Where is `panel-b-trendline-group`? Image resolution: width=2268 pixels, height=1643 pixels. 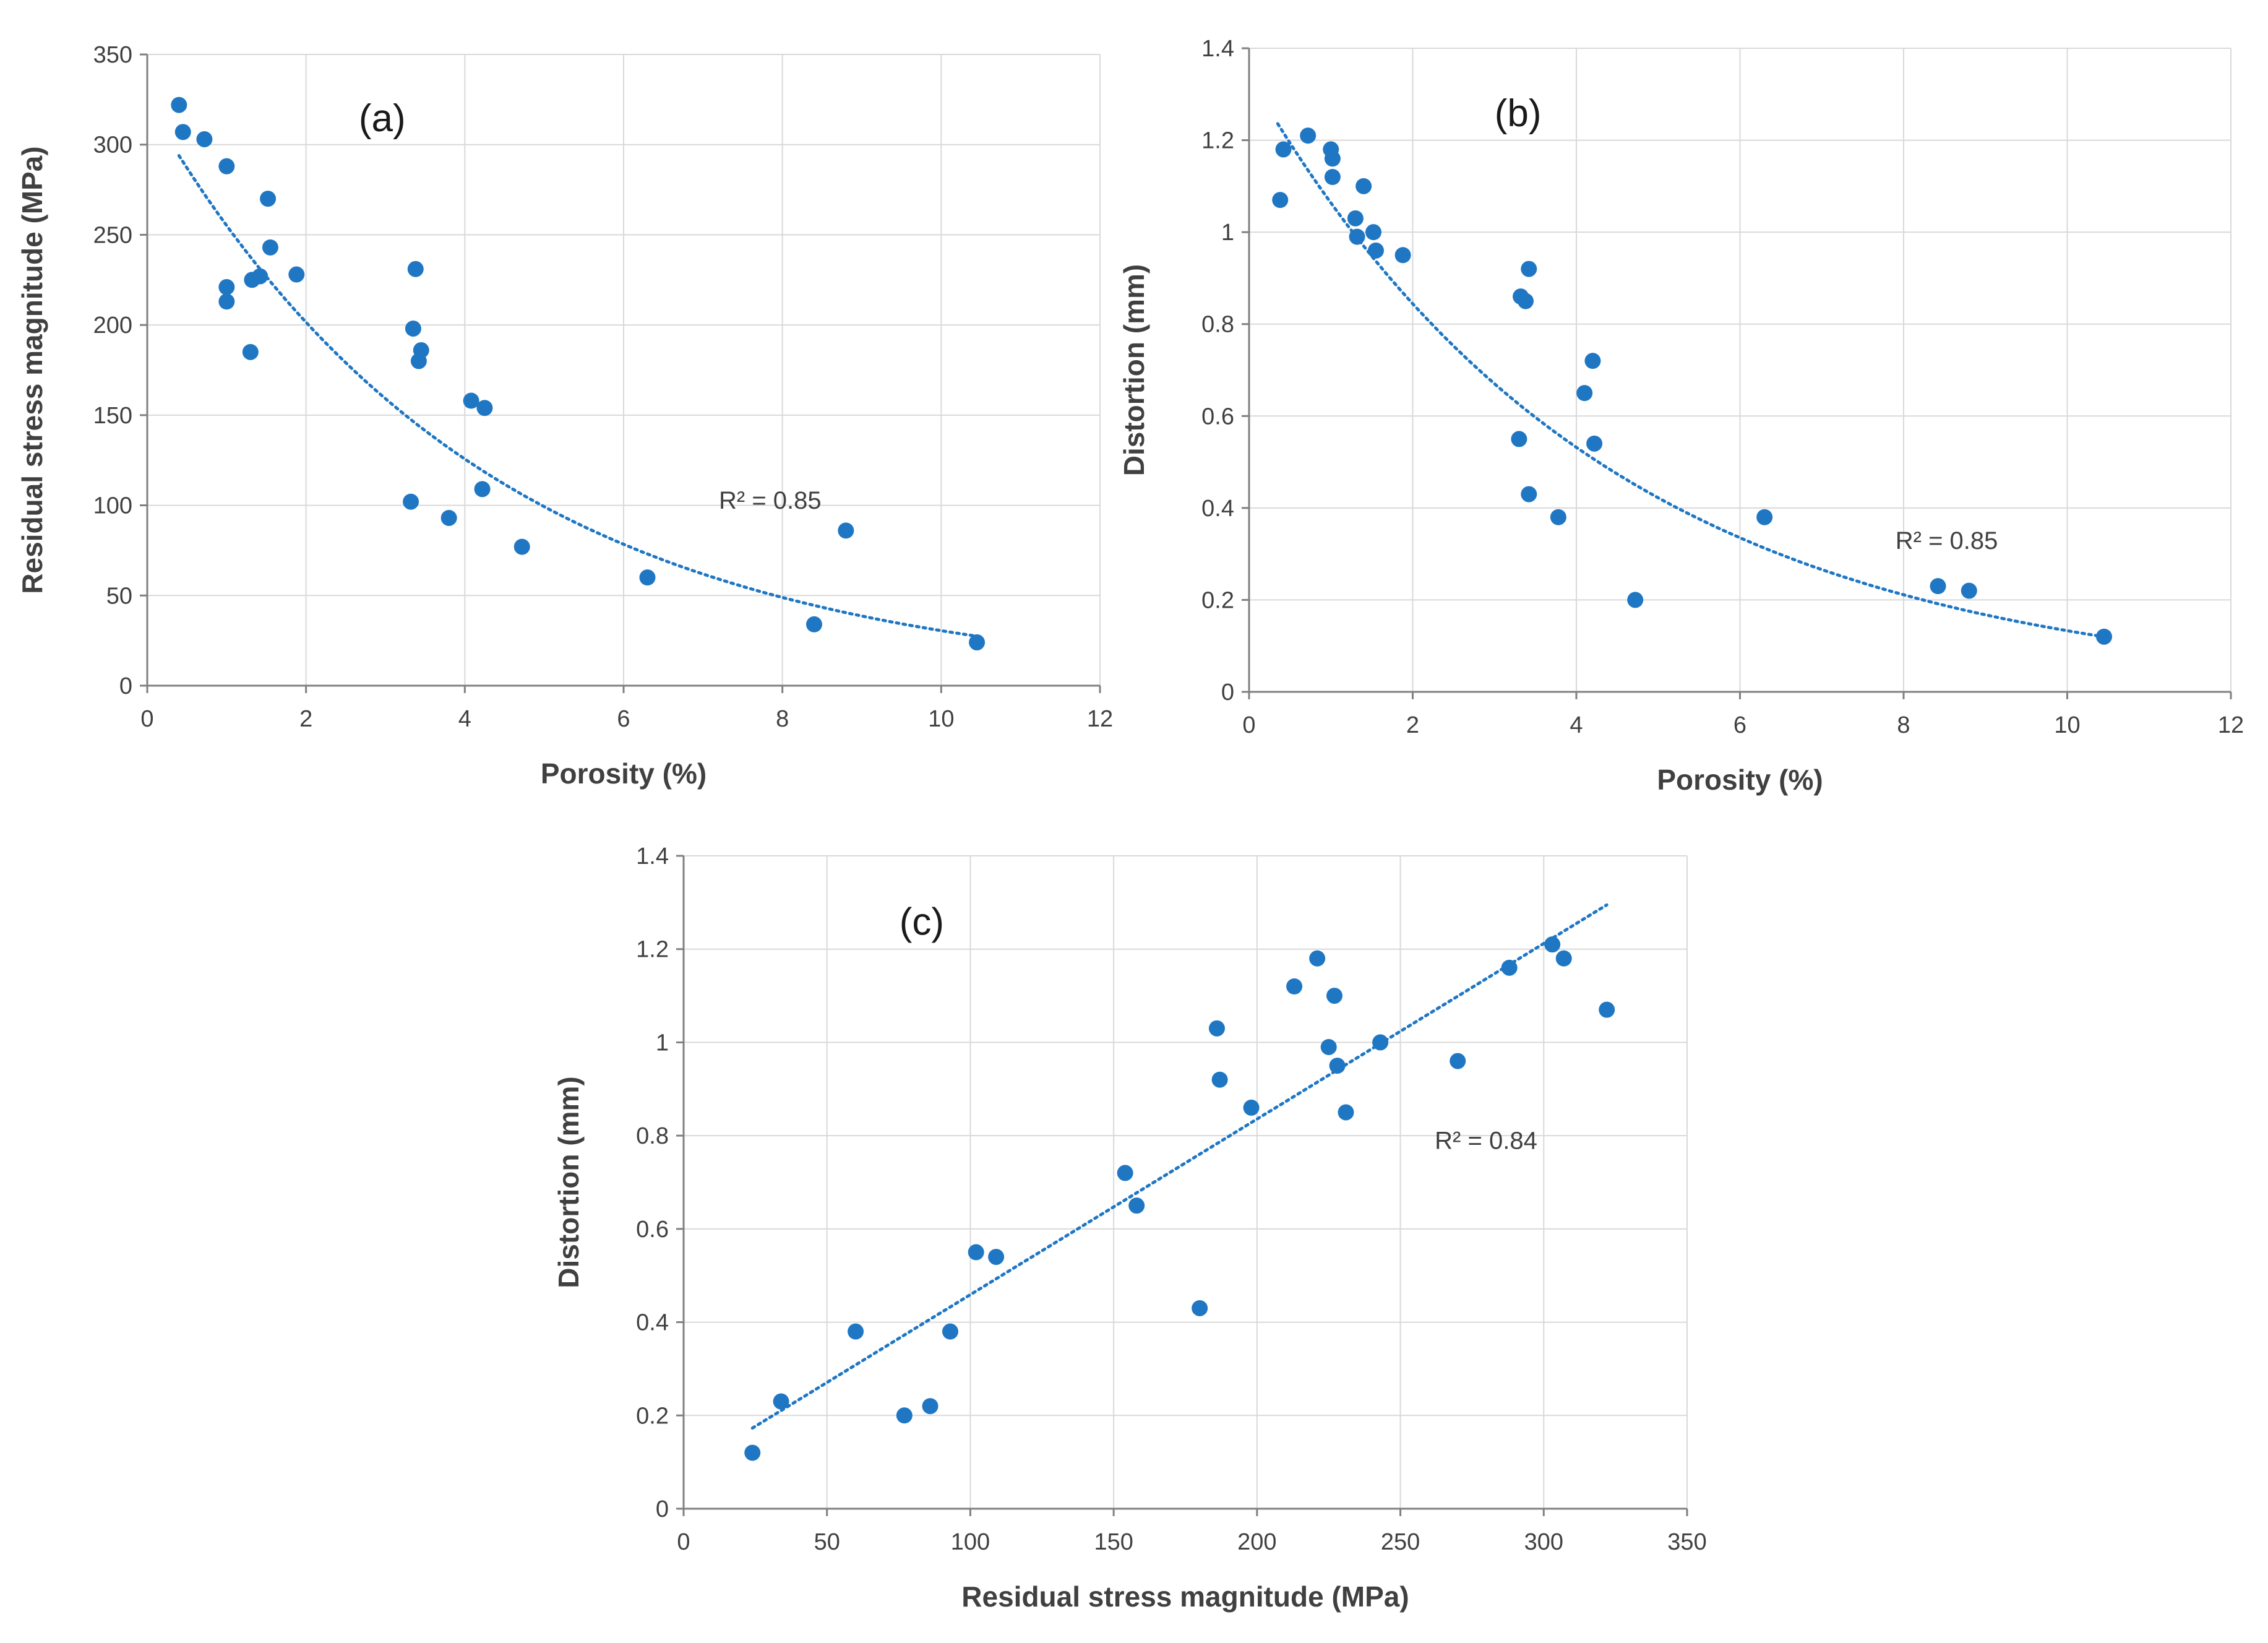
panel-b-trendline-group is located at coordinates (1689, 380).